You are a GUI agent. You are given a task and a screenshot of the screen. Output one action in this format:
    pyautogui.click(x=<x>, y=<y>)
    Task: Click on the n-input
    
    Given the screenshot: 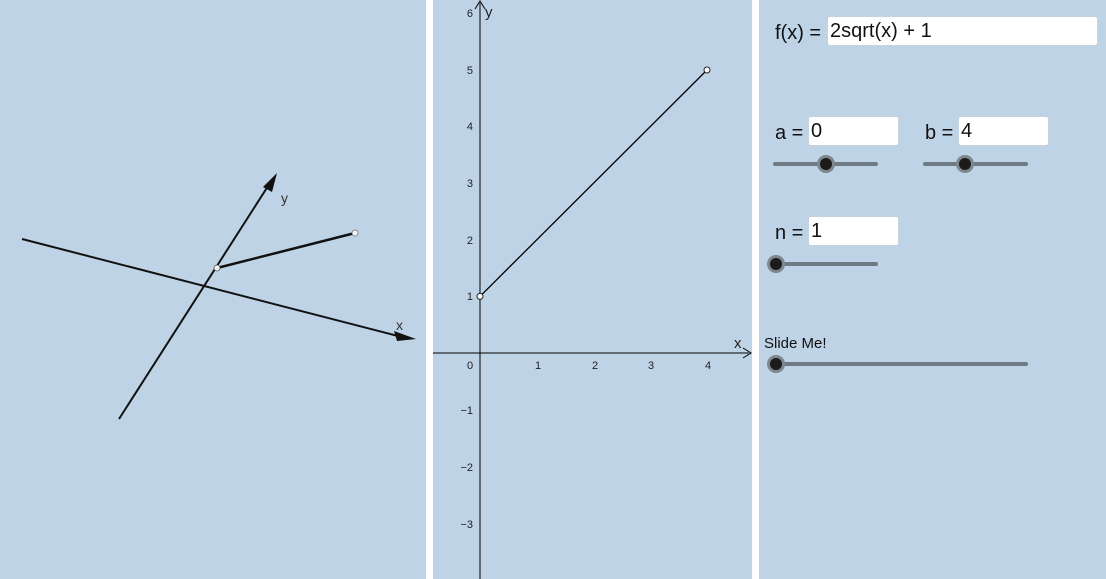 What is the action you would take?
    pyautogui.click(x=853, y=231)
    